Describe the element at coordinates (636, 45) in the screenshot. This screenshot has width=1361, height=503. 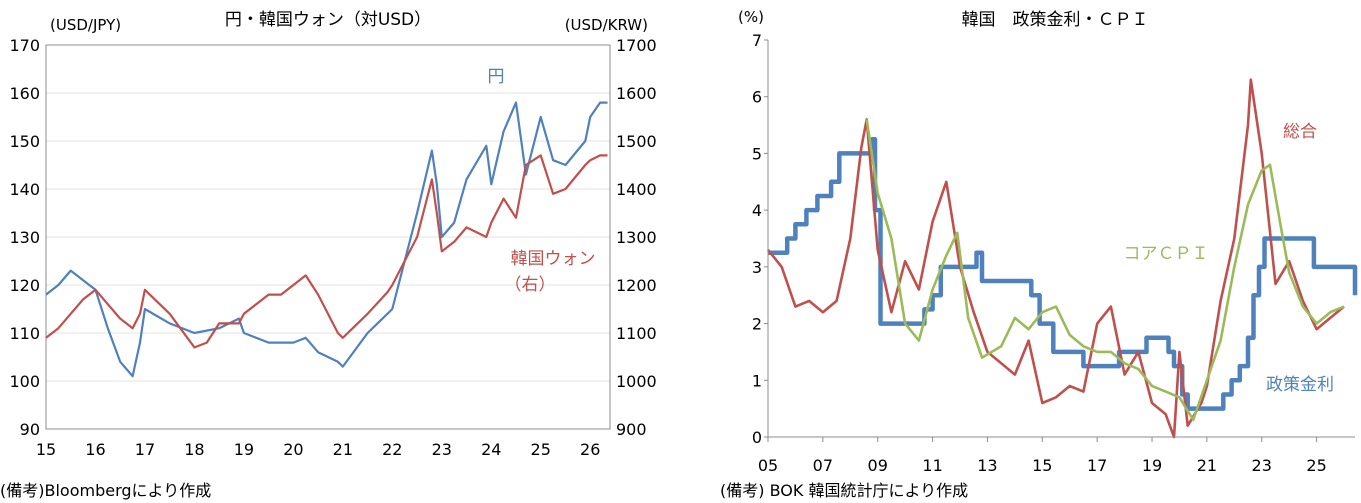
I see `fx-right-tick-label: 1700` at that location.